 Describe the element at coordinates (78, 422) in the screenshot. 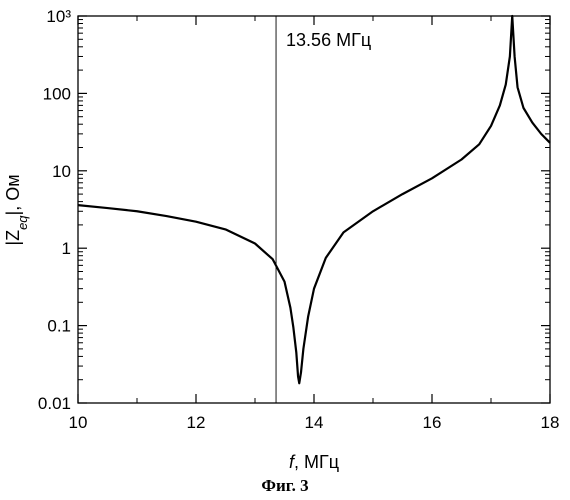

I see `x-tick-label: 10` at that location.